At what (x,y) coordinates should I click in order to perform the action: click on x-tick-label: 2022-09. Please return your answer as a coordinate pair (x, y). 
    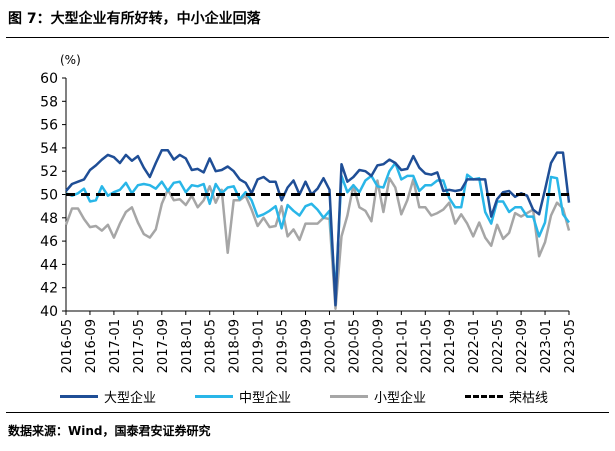
    Looking at the image, I should click on (522, 346).